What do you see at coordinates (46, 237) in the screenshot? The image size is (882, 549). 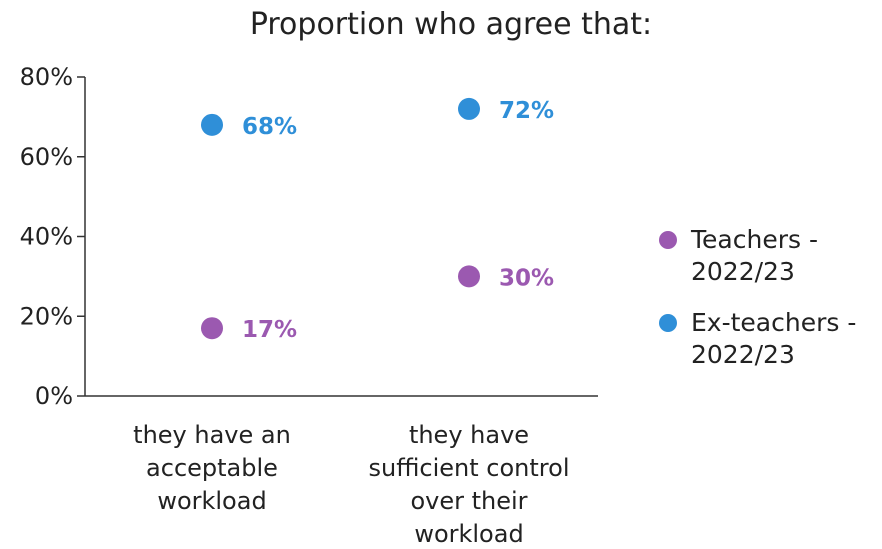 I see `y-tick-label: 40%` at bounding box center [46, 237].